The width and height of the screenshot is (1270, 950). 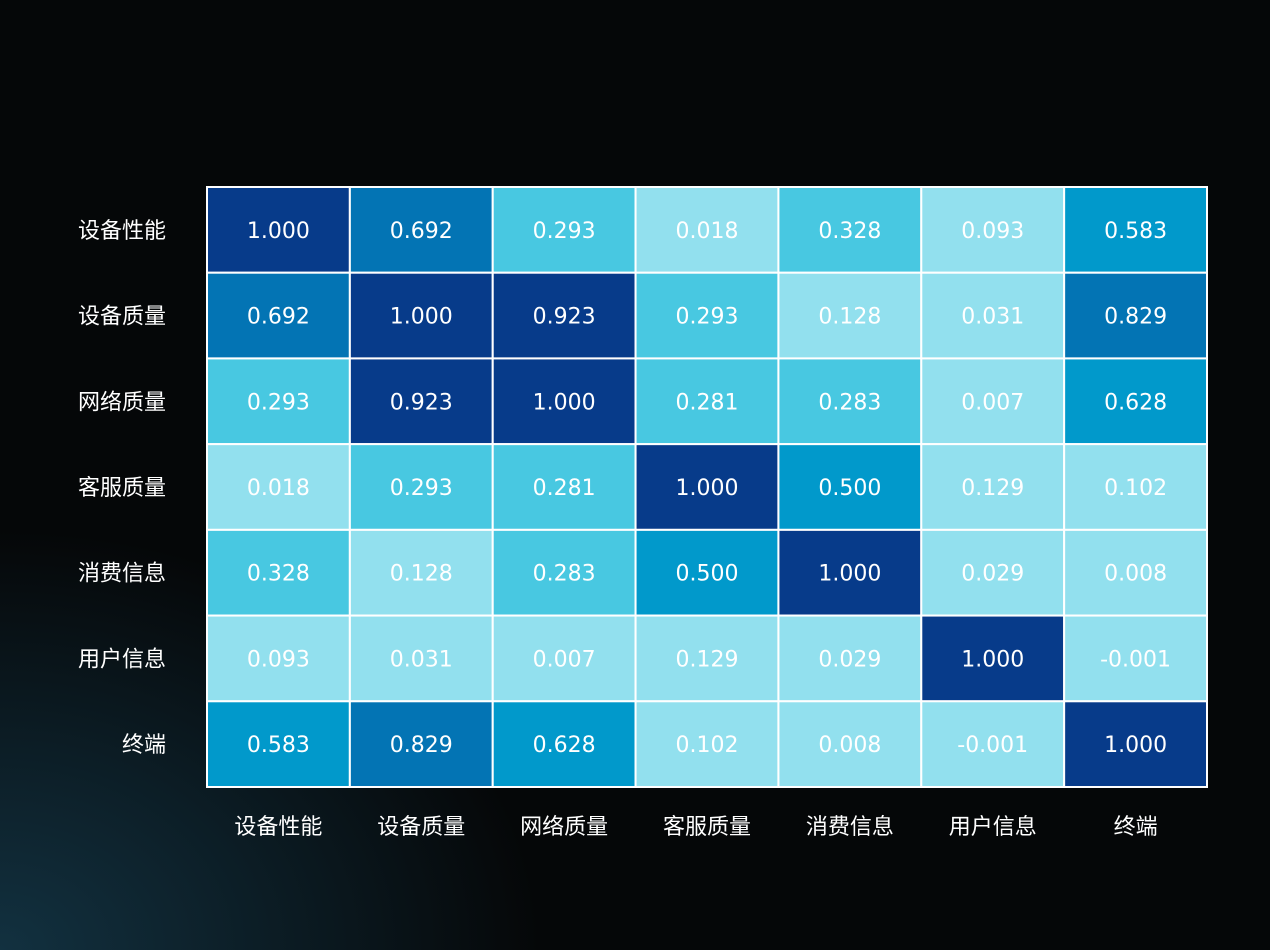 What do you see at coordinates (122, 317) in the screenshot?
I see `y-tick-label: 设备质量` at bounding box center [122, 317].